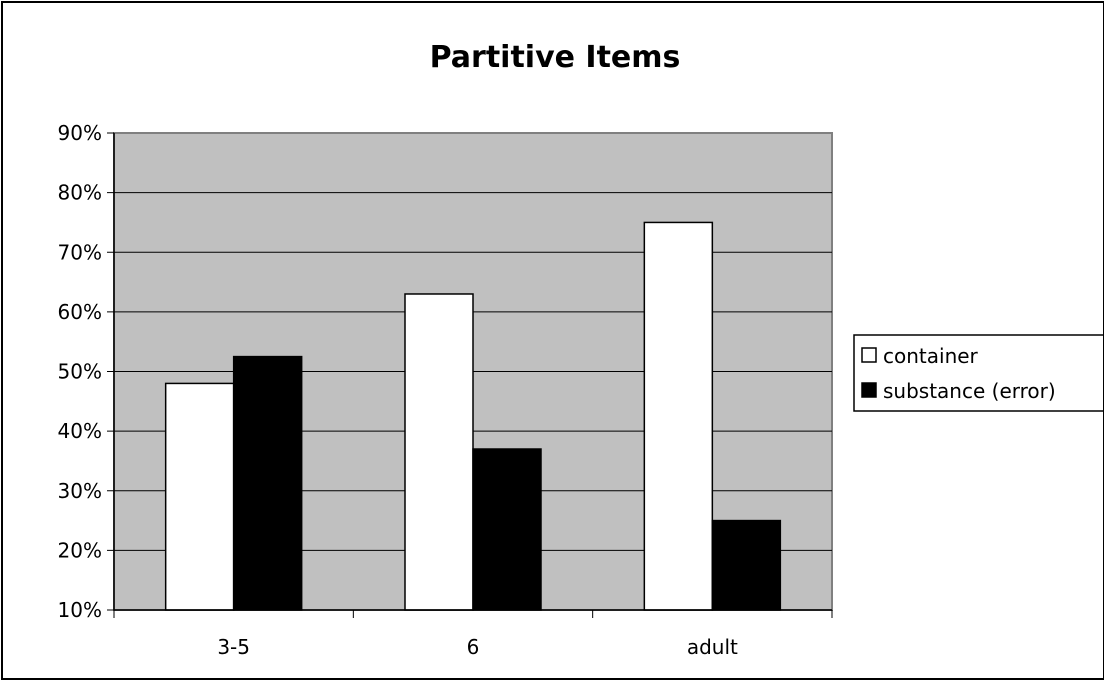 The image size is (1104, 680). I want to click on y-tick-label: 20%, so click(80, 550).